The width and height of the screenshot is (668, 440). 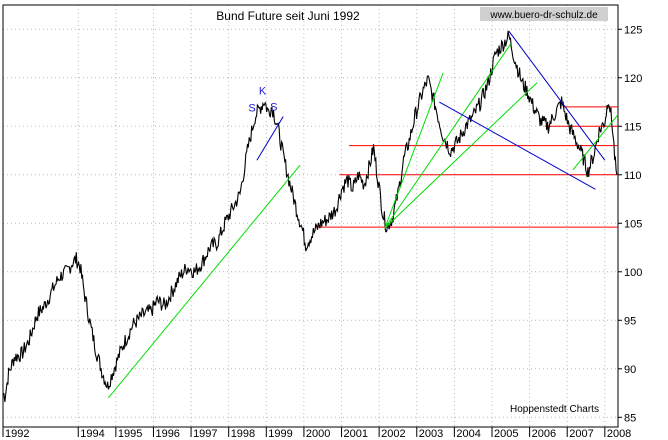 I want to click on y-tick-label: 95, so click(x=630, y=321).